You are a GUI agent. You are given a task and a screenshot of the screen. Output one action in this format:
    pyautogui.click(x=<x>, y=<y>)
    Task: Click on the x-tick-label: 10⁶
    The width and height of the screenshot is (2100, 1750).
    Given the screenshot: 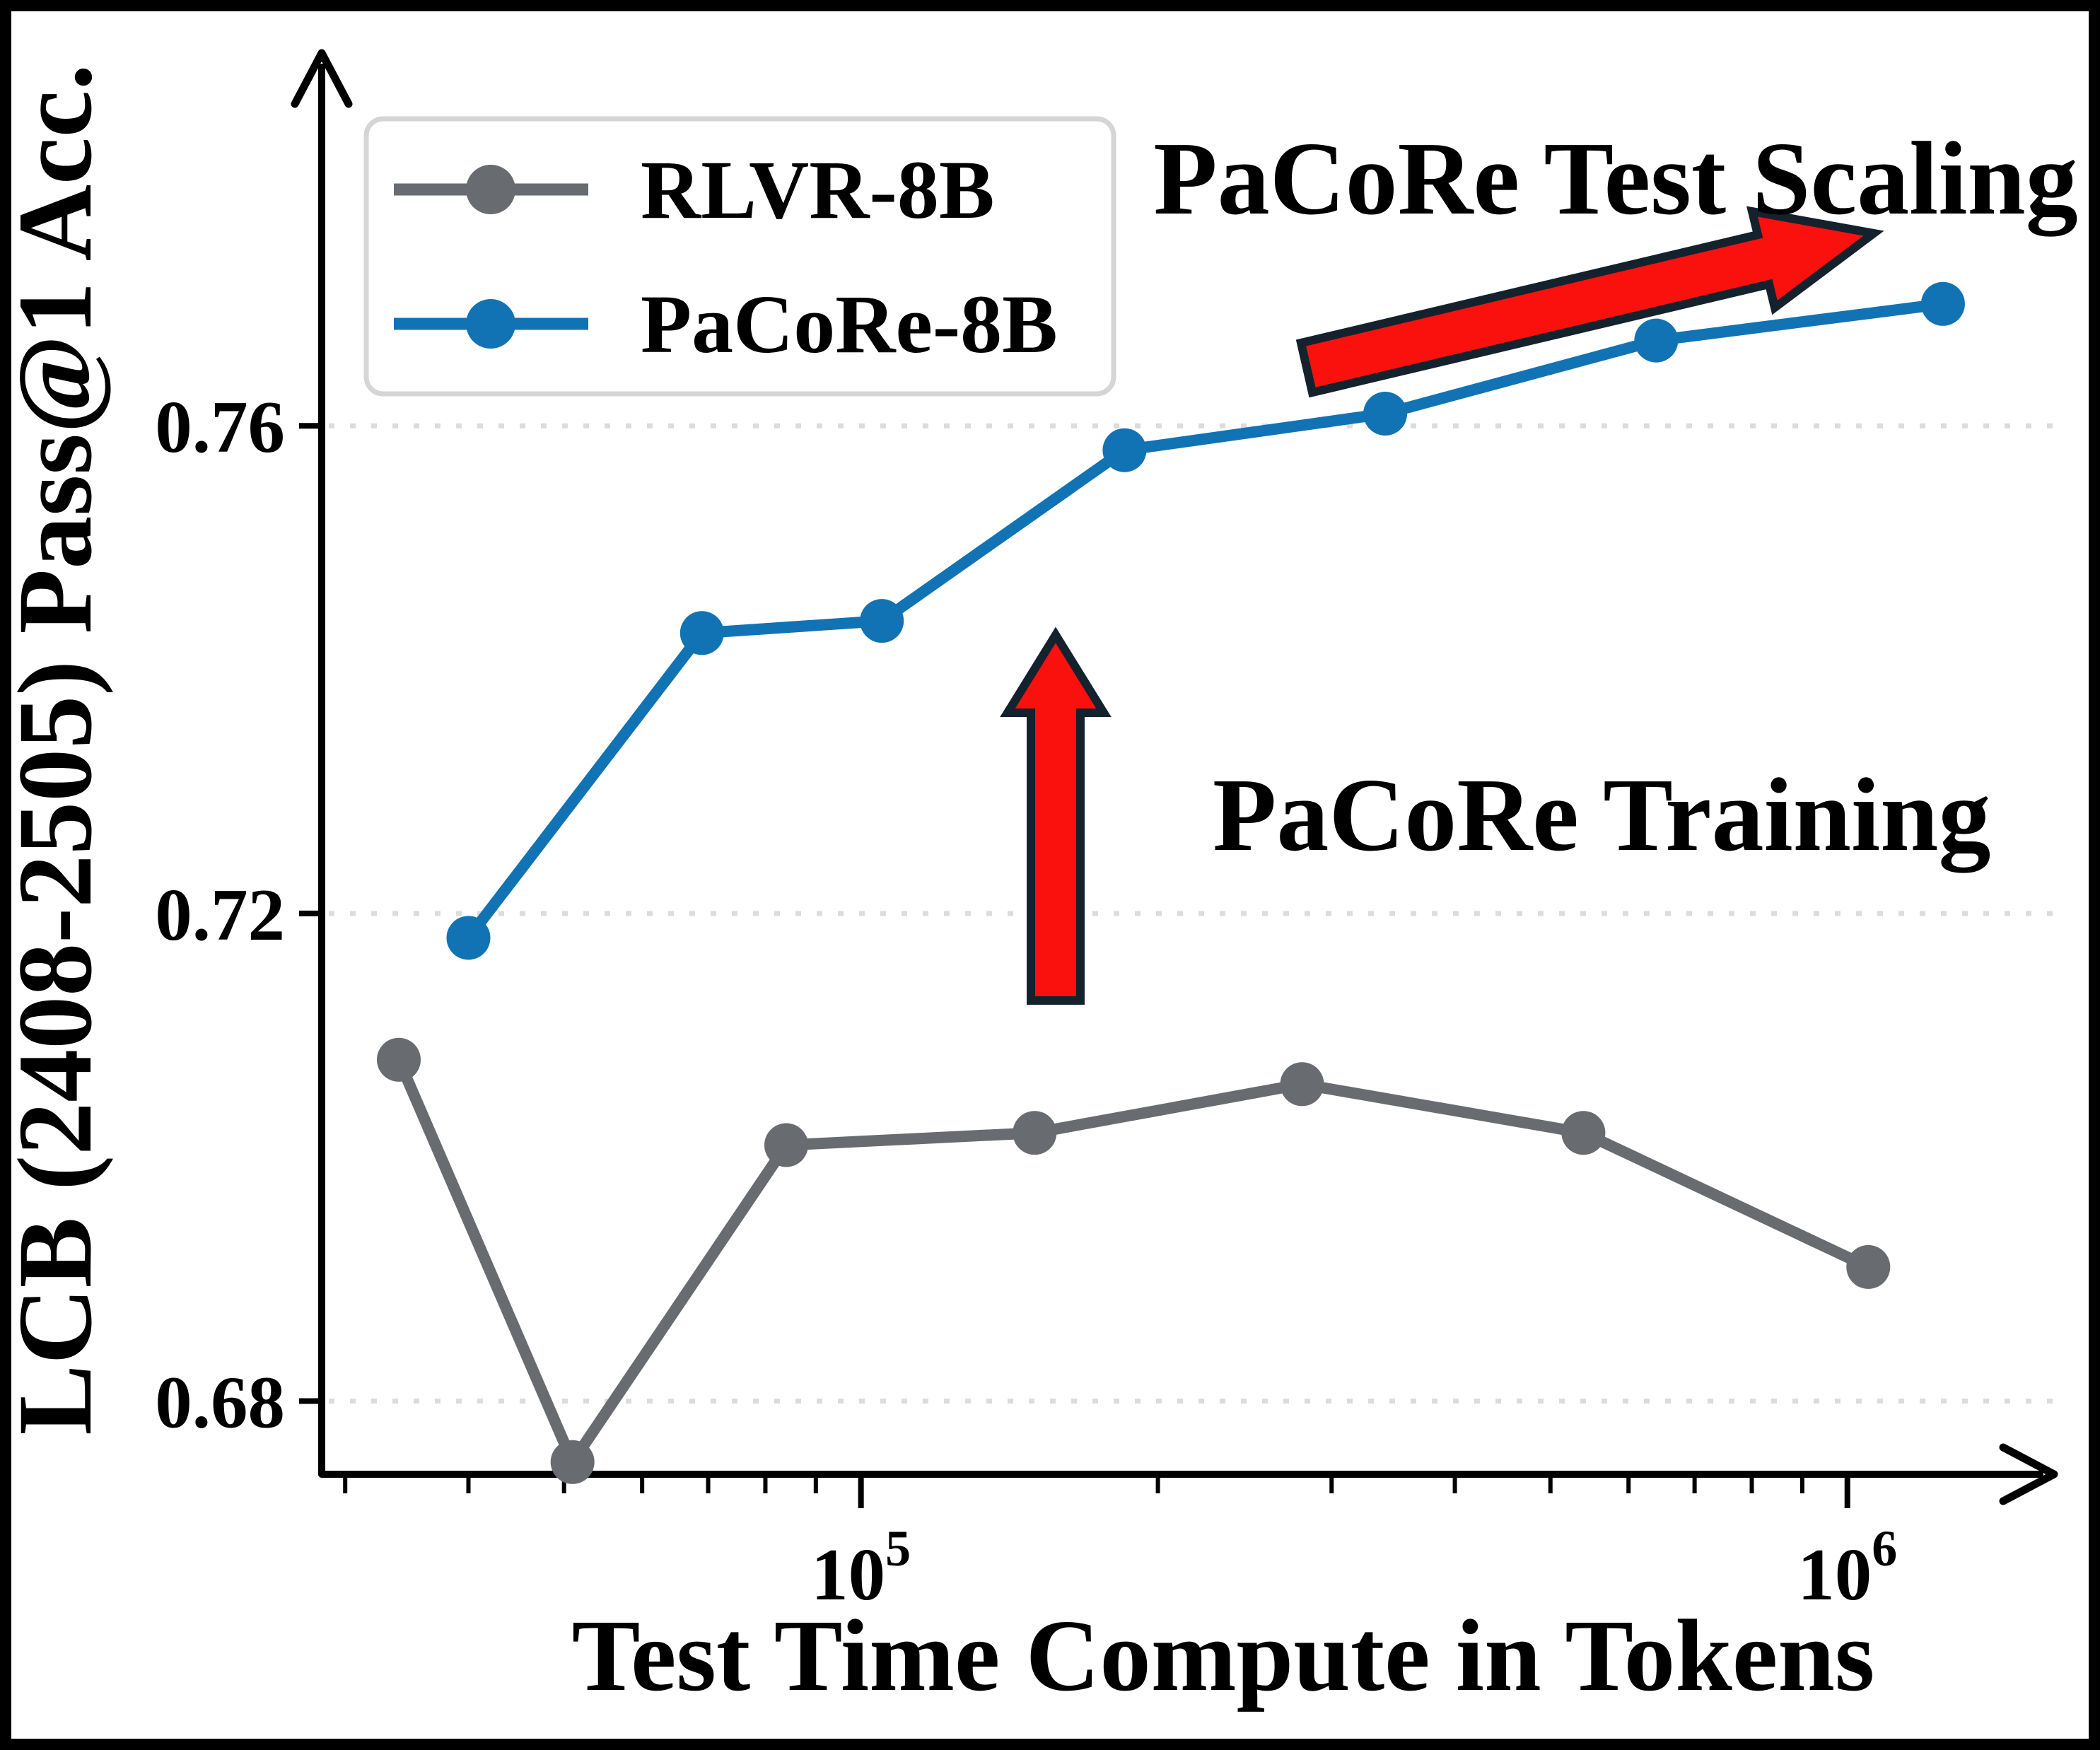 What is the action you would take?
    pyautogui.click(x=1847, y=1568)
    